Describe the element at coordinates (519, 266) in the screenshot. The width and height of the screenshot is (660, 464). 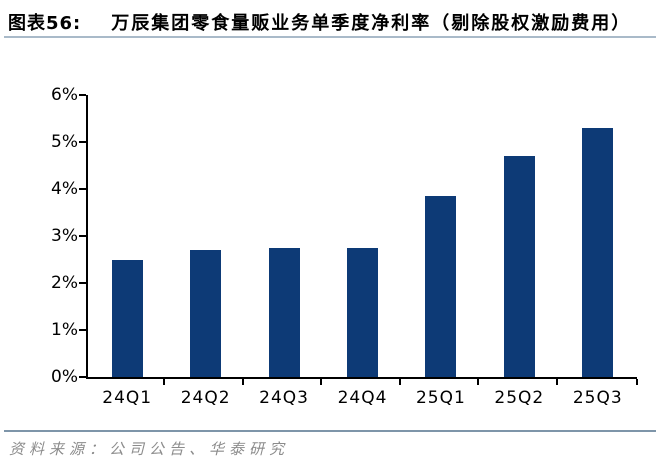
I see `bar-25Q2` at that location.